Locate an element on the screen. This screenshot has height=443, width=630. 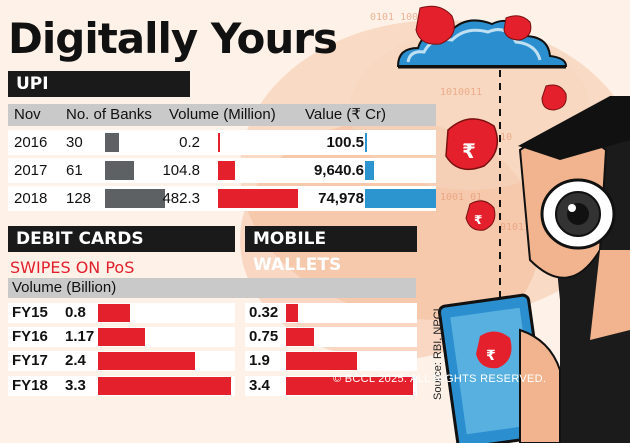
svg-text: 010110 is located at coordinates (518, 227).